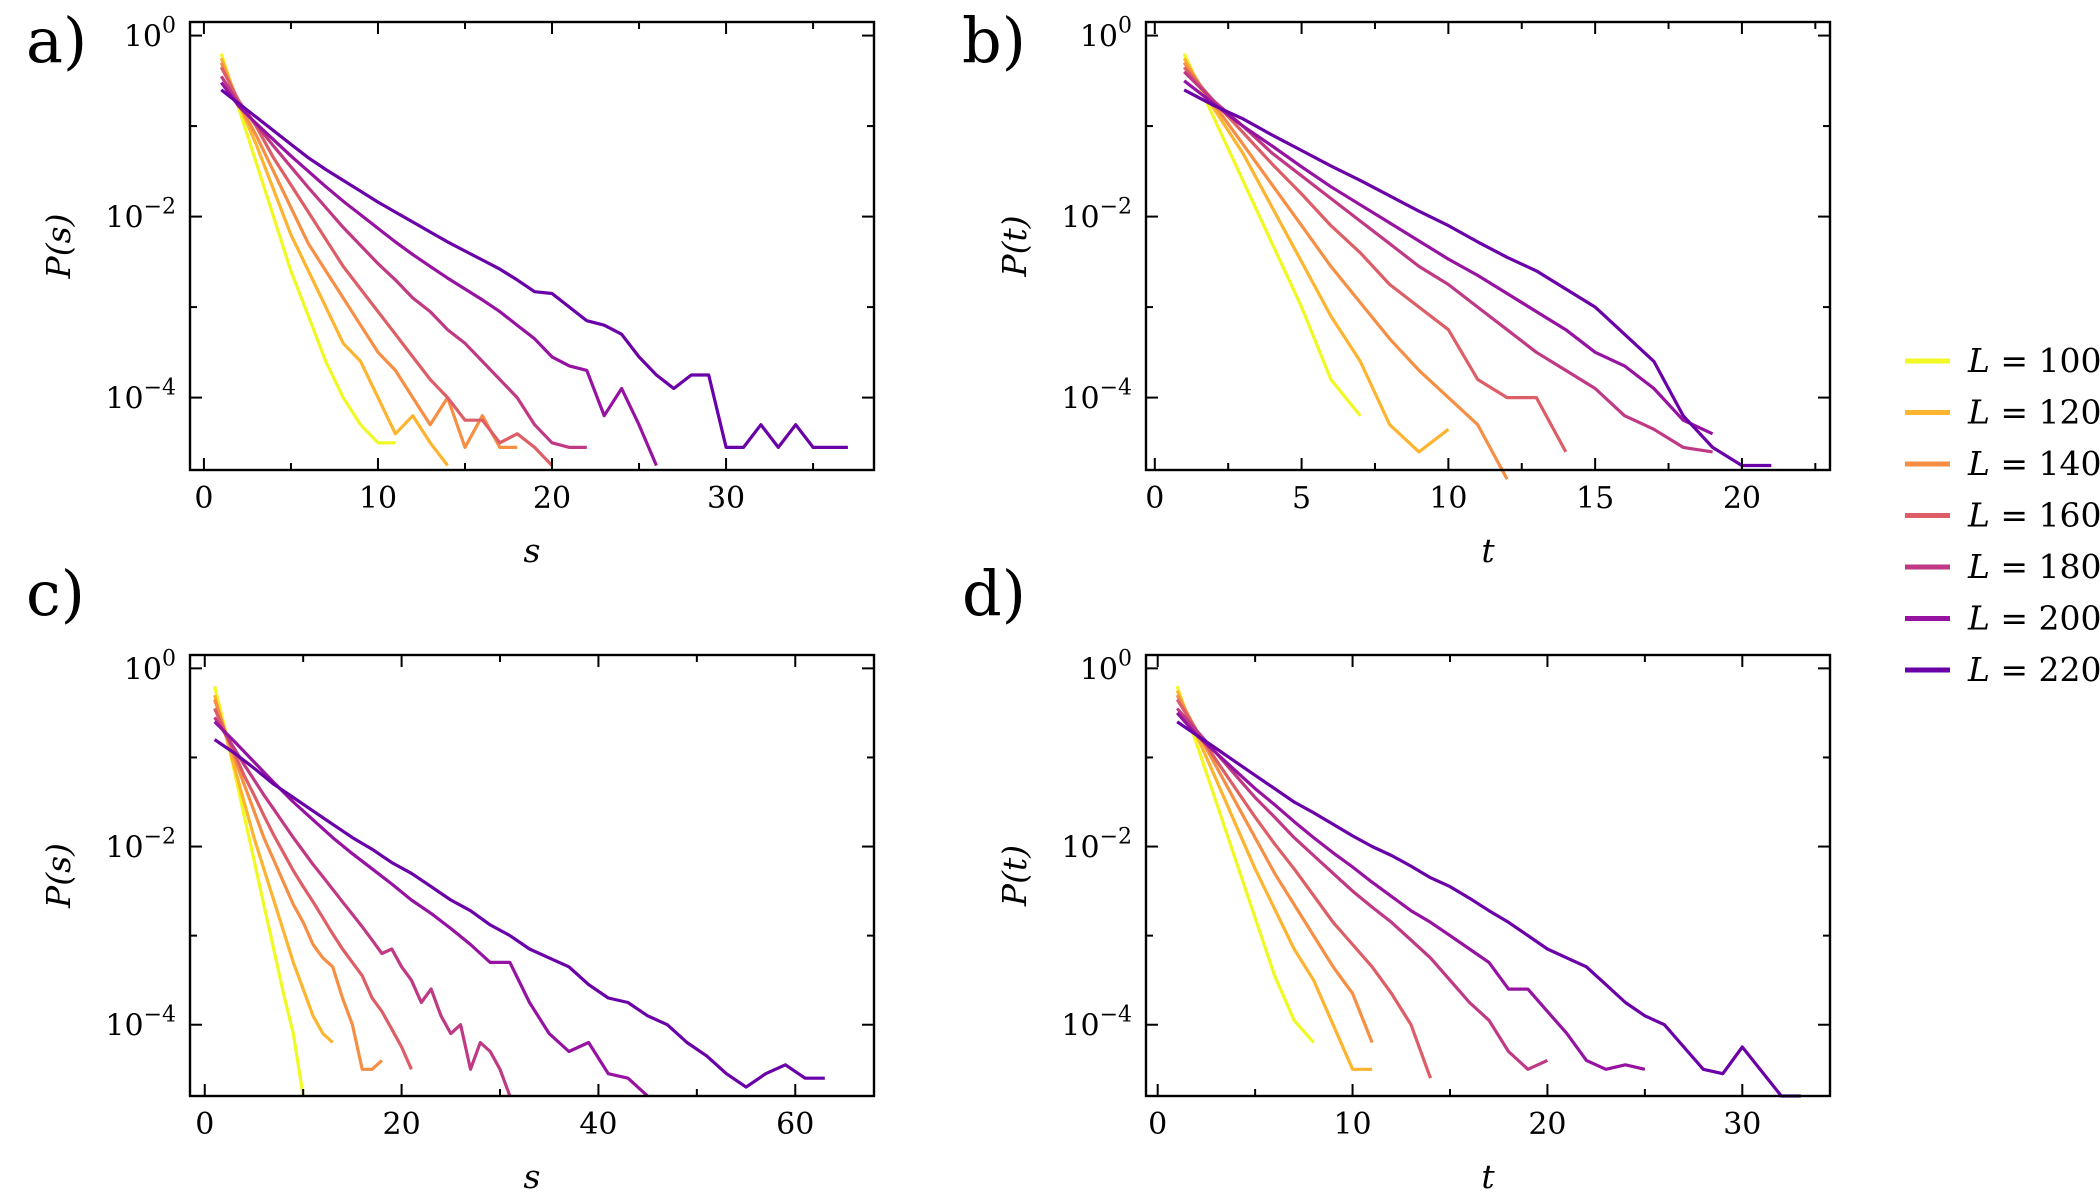 Image resolution: width=2100 pixels, height=1200 pixels. I want to click on x-tick-label: 15, so click(1595, 498).